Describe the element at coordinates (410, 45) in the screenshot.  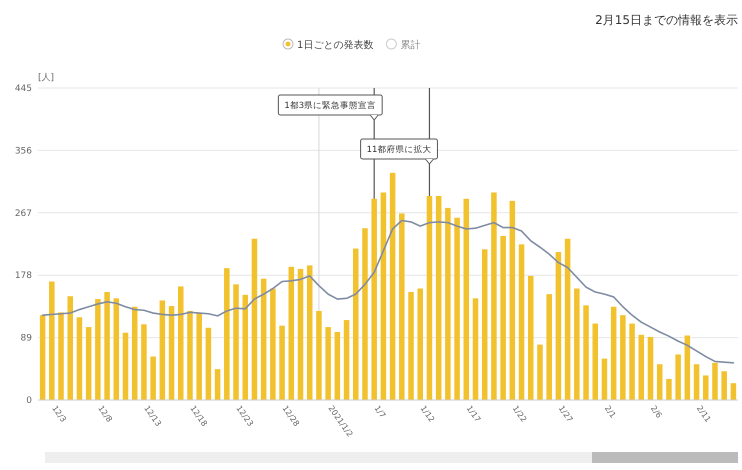
I see `text: 累計` at that location.